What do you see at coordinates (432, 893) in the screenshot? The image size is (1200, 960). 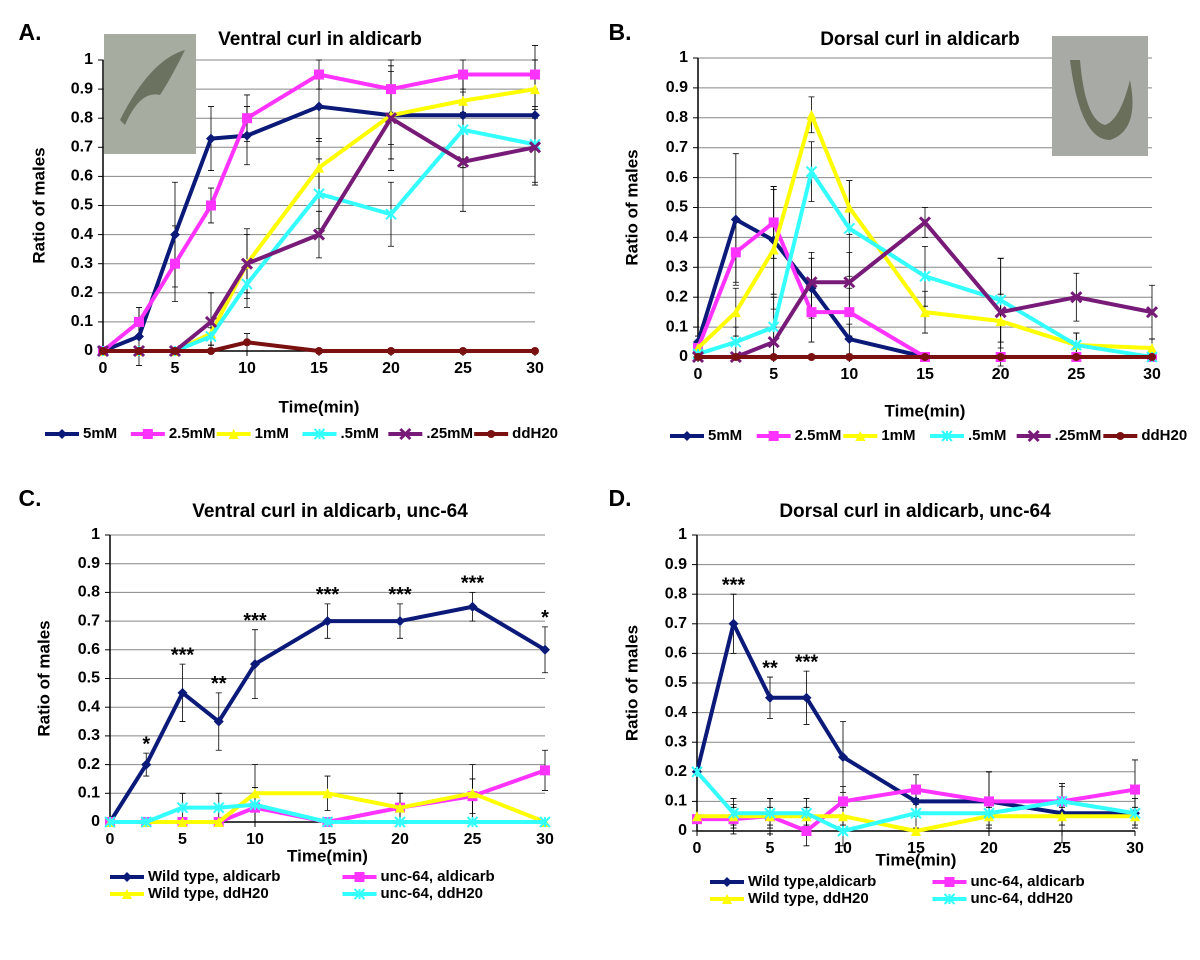 I see `legend-label: unc-64, ddH20` at bounding box center [432, 893].